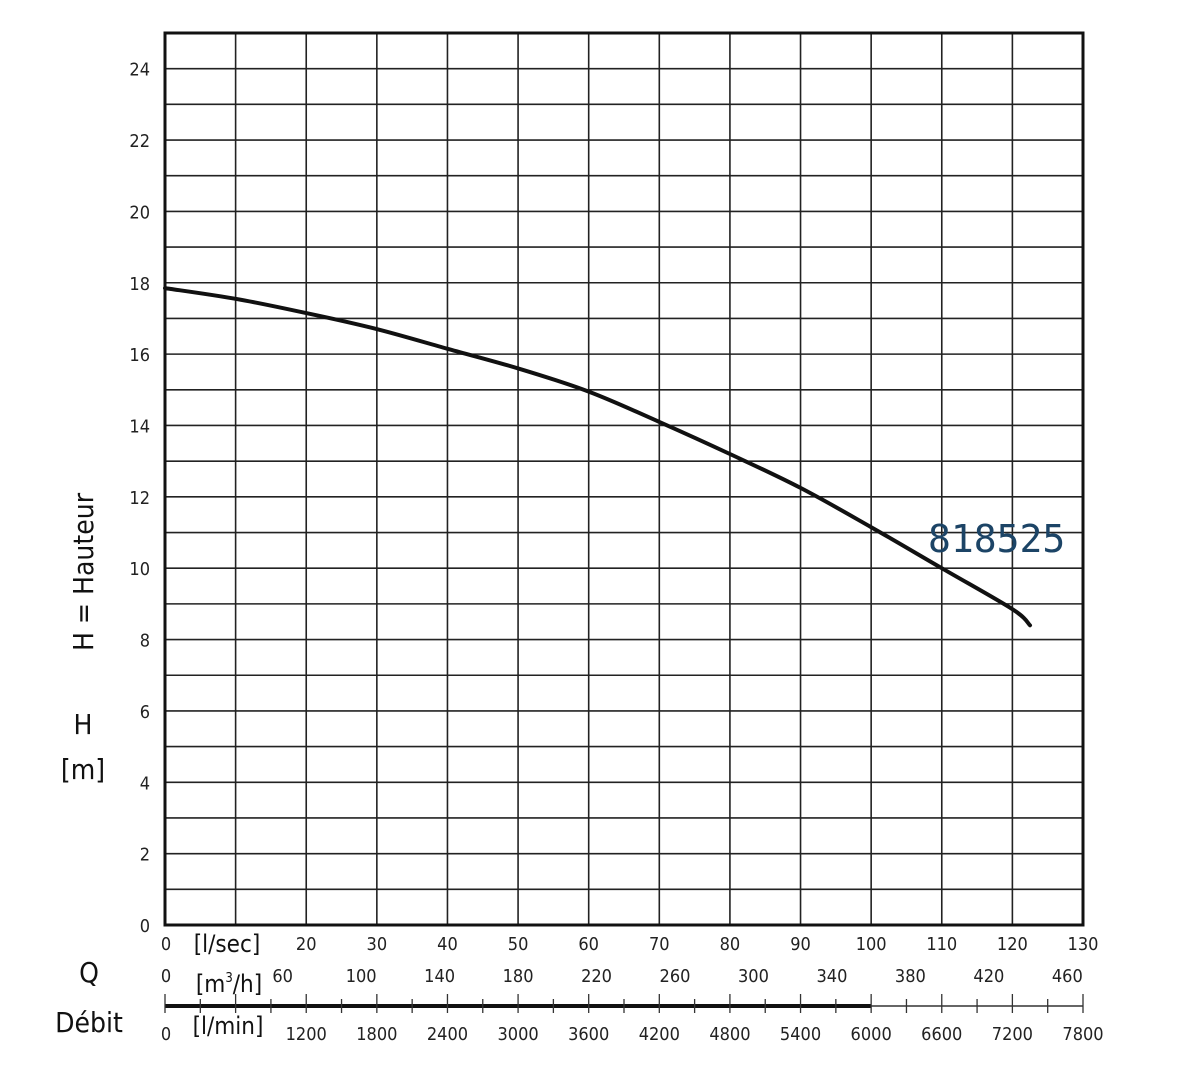 This screenshot has height=1076, width=1190. Describe the element at coordinates (145, 783) in the screenshot. I see `y-tick-label: 4` at that location.